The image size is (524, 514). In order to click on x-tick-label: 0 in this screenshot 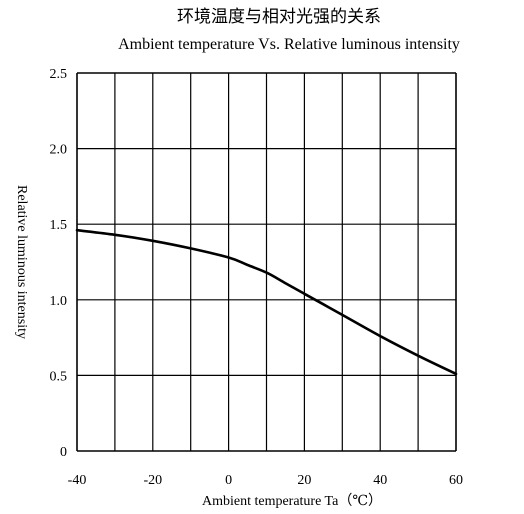, I will do `click(228, 480)`.